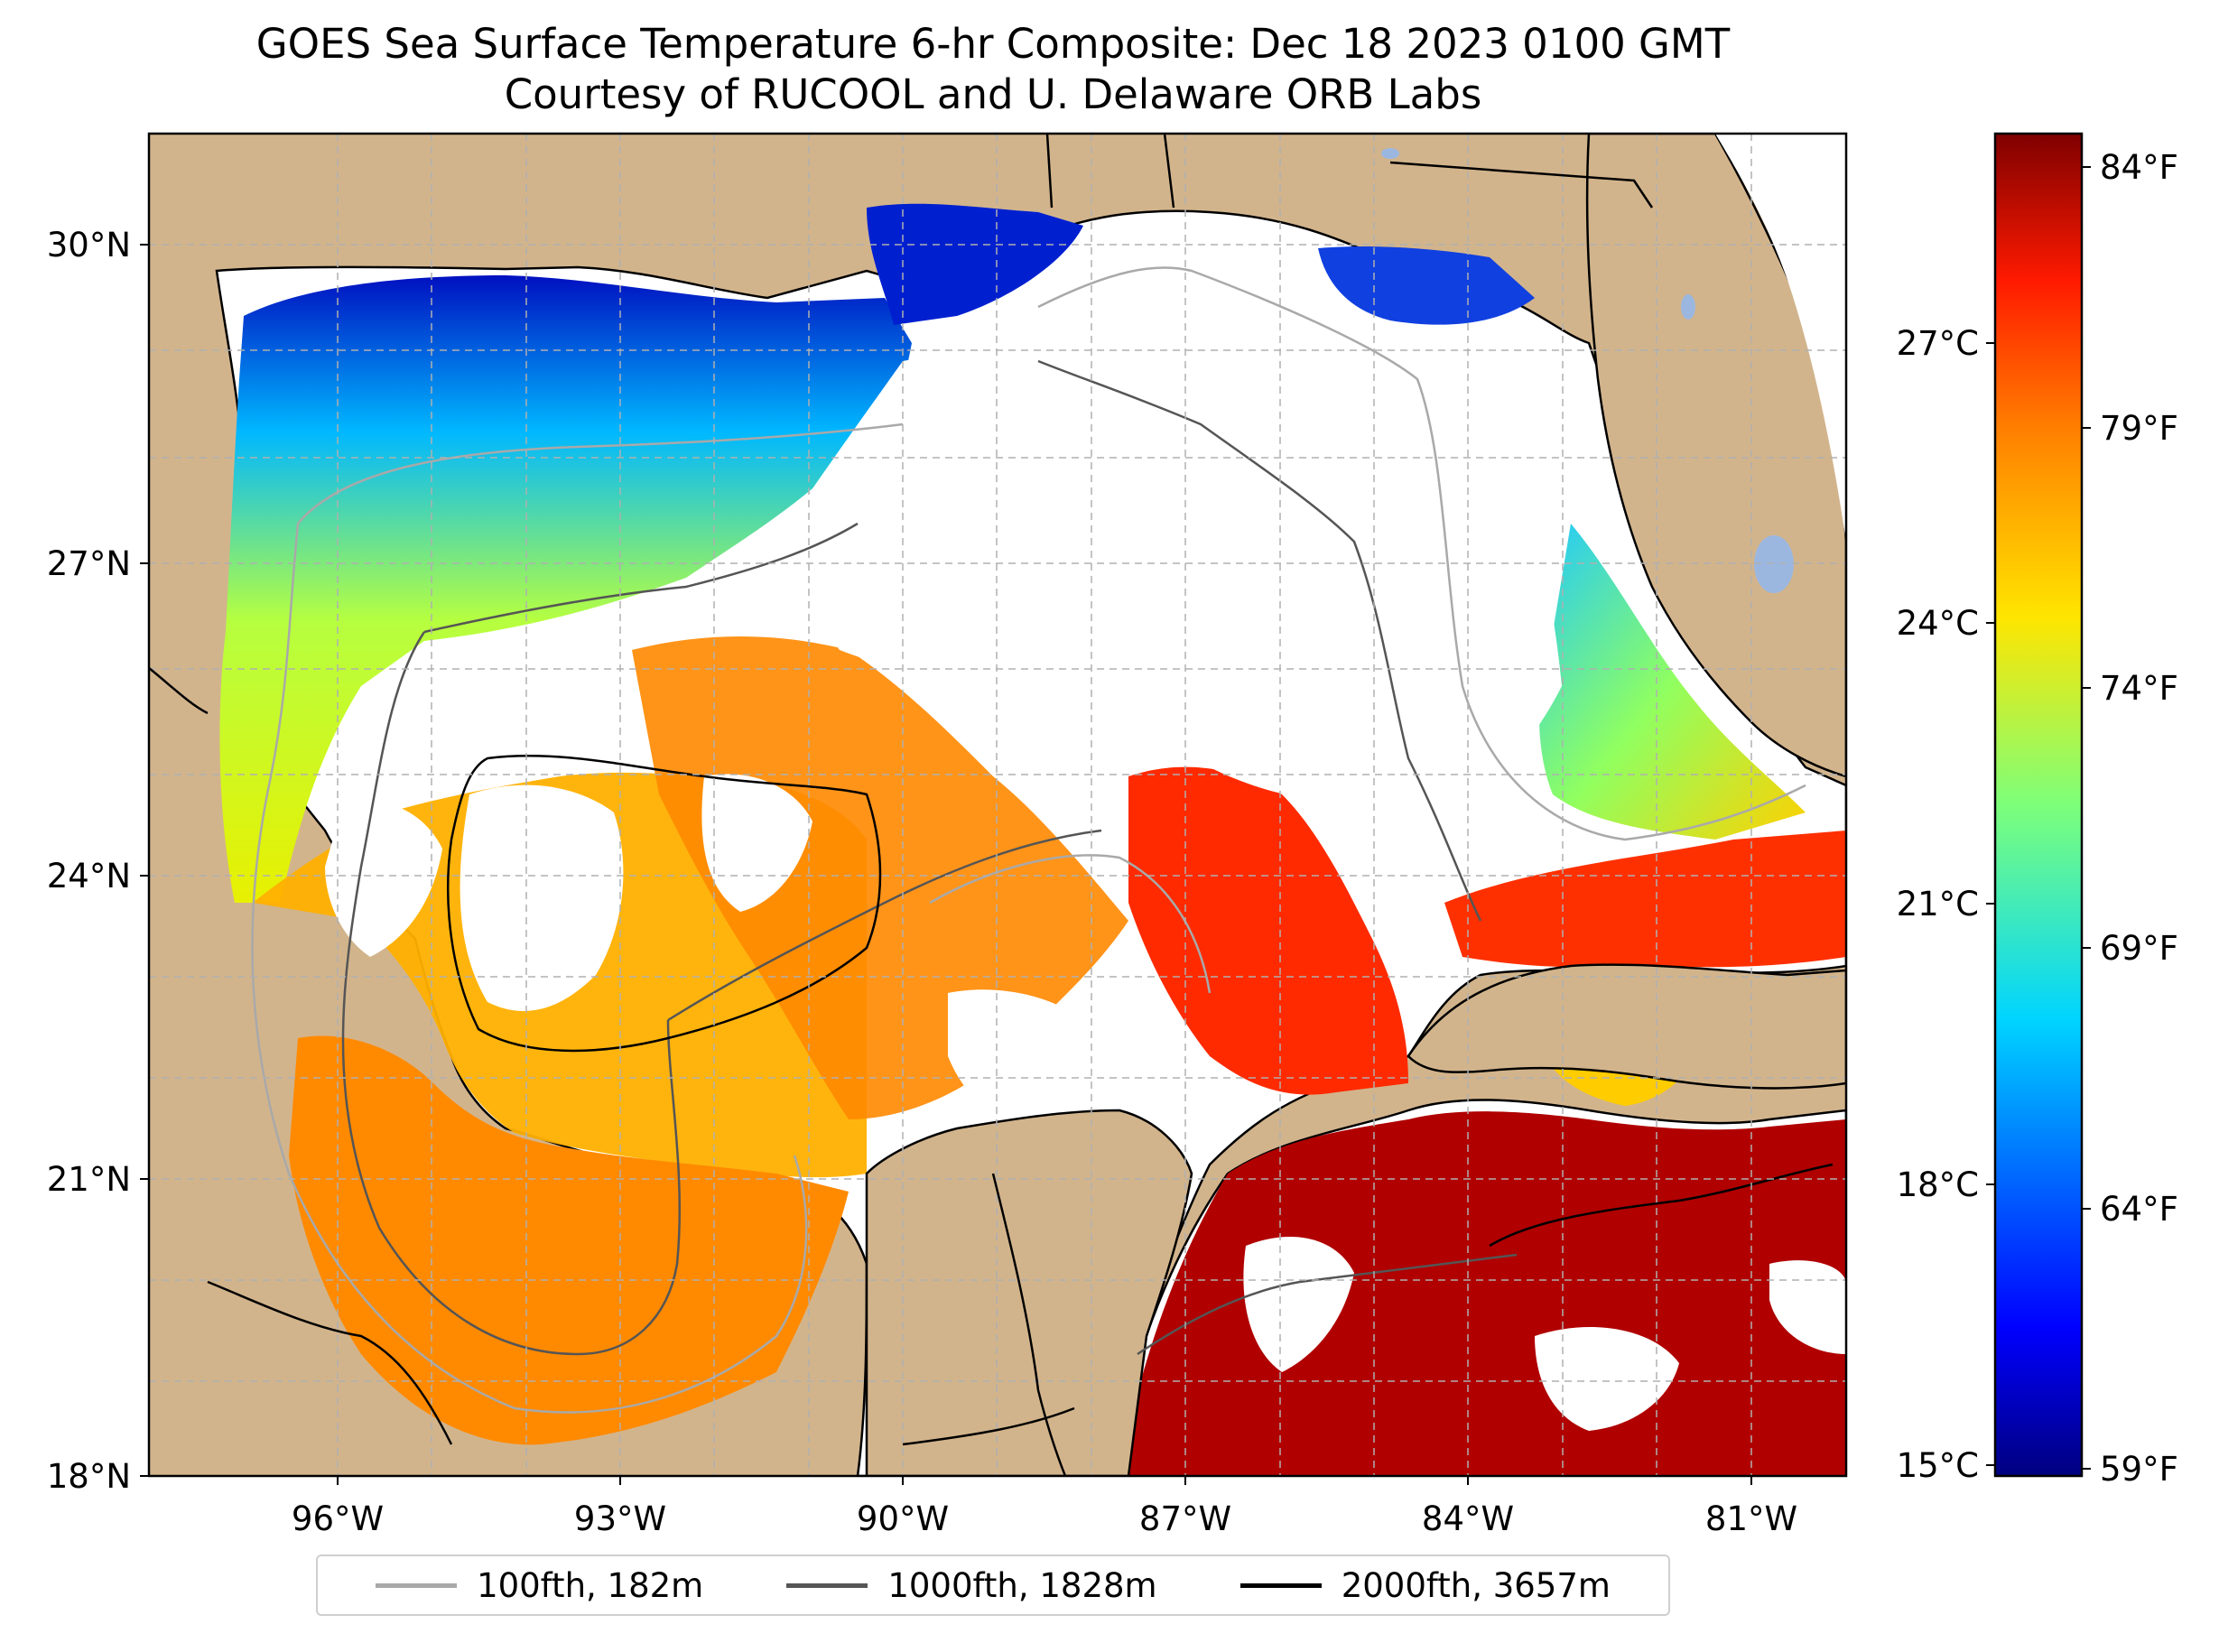  What do you see at coordinates (1938, 1184) in the screenshot?
I see `celsius-label: 18°C` at bounding box center [1938, 1184].